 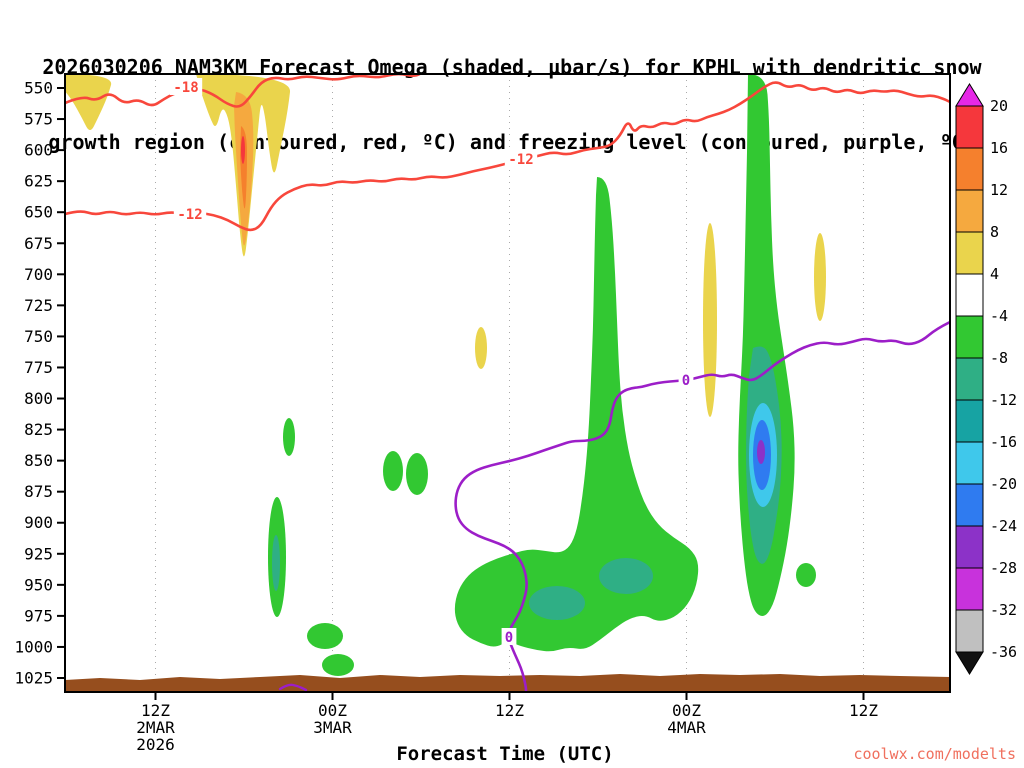 I want to click on colorbar-tick-label: 16, so click(x=999, y=148).